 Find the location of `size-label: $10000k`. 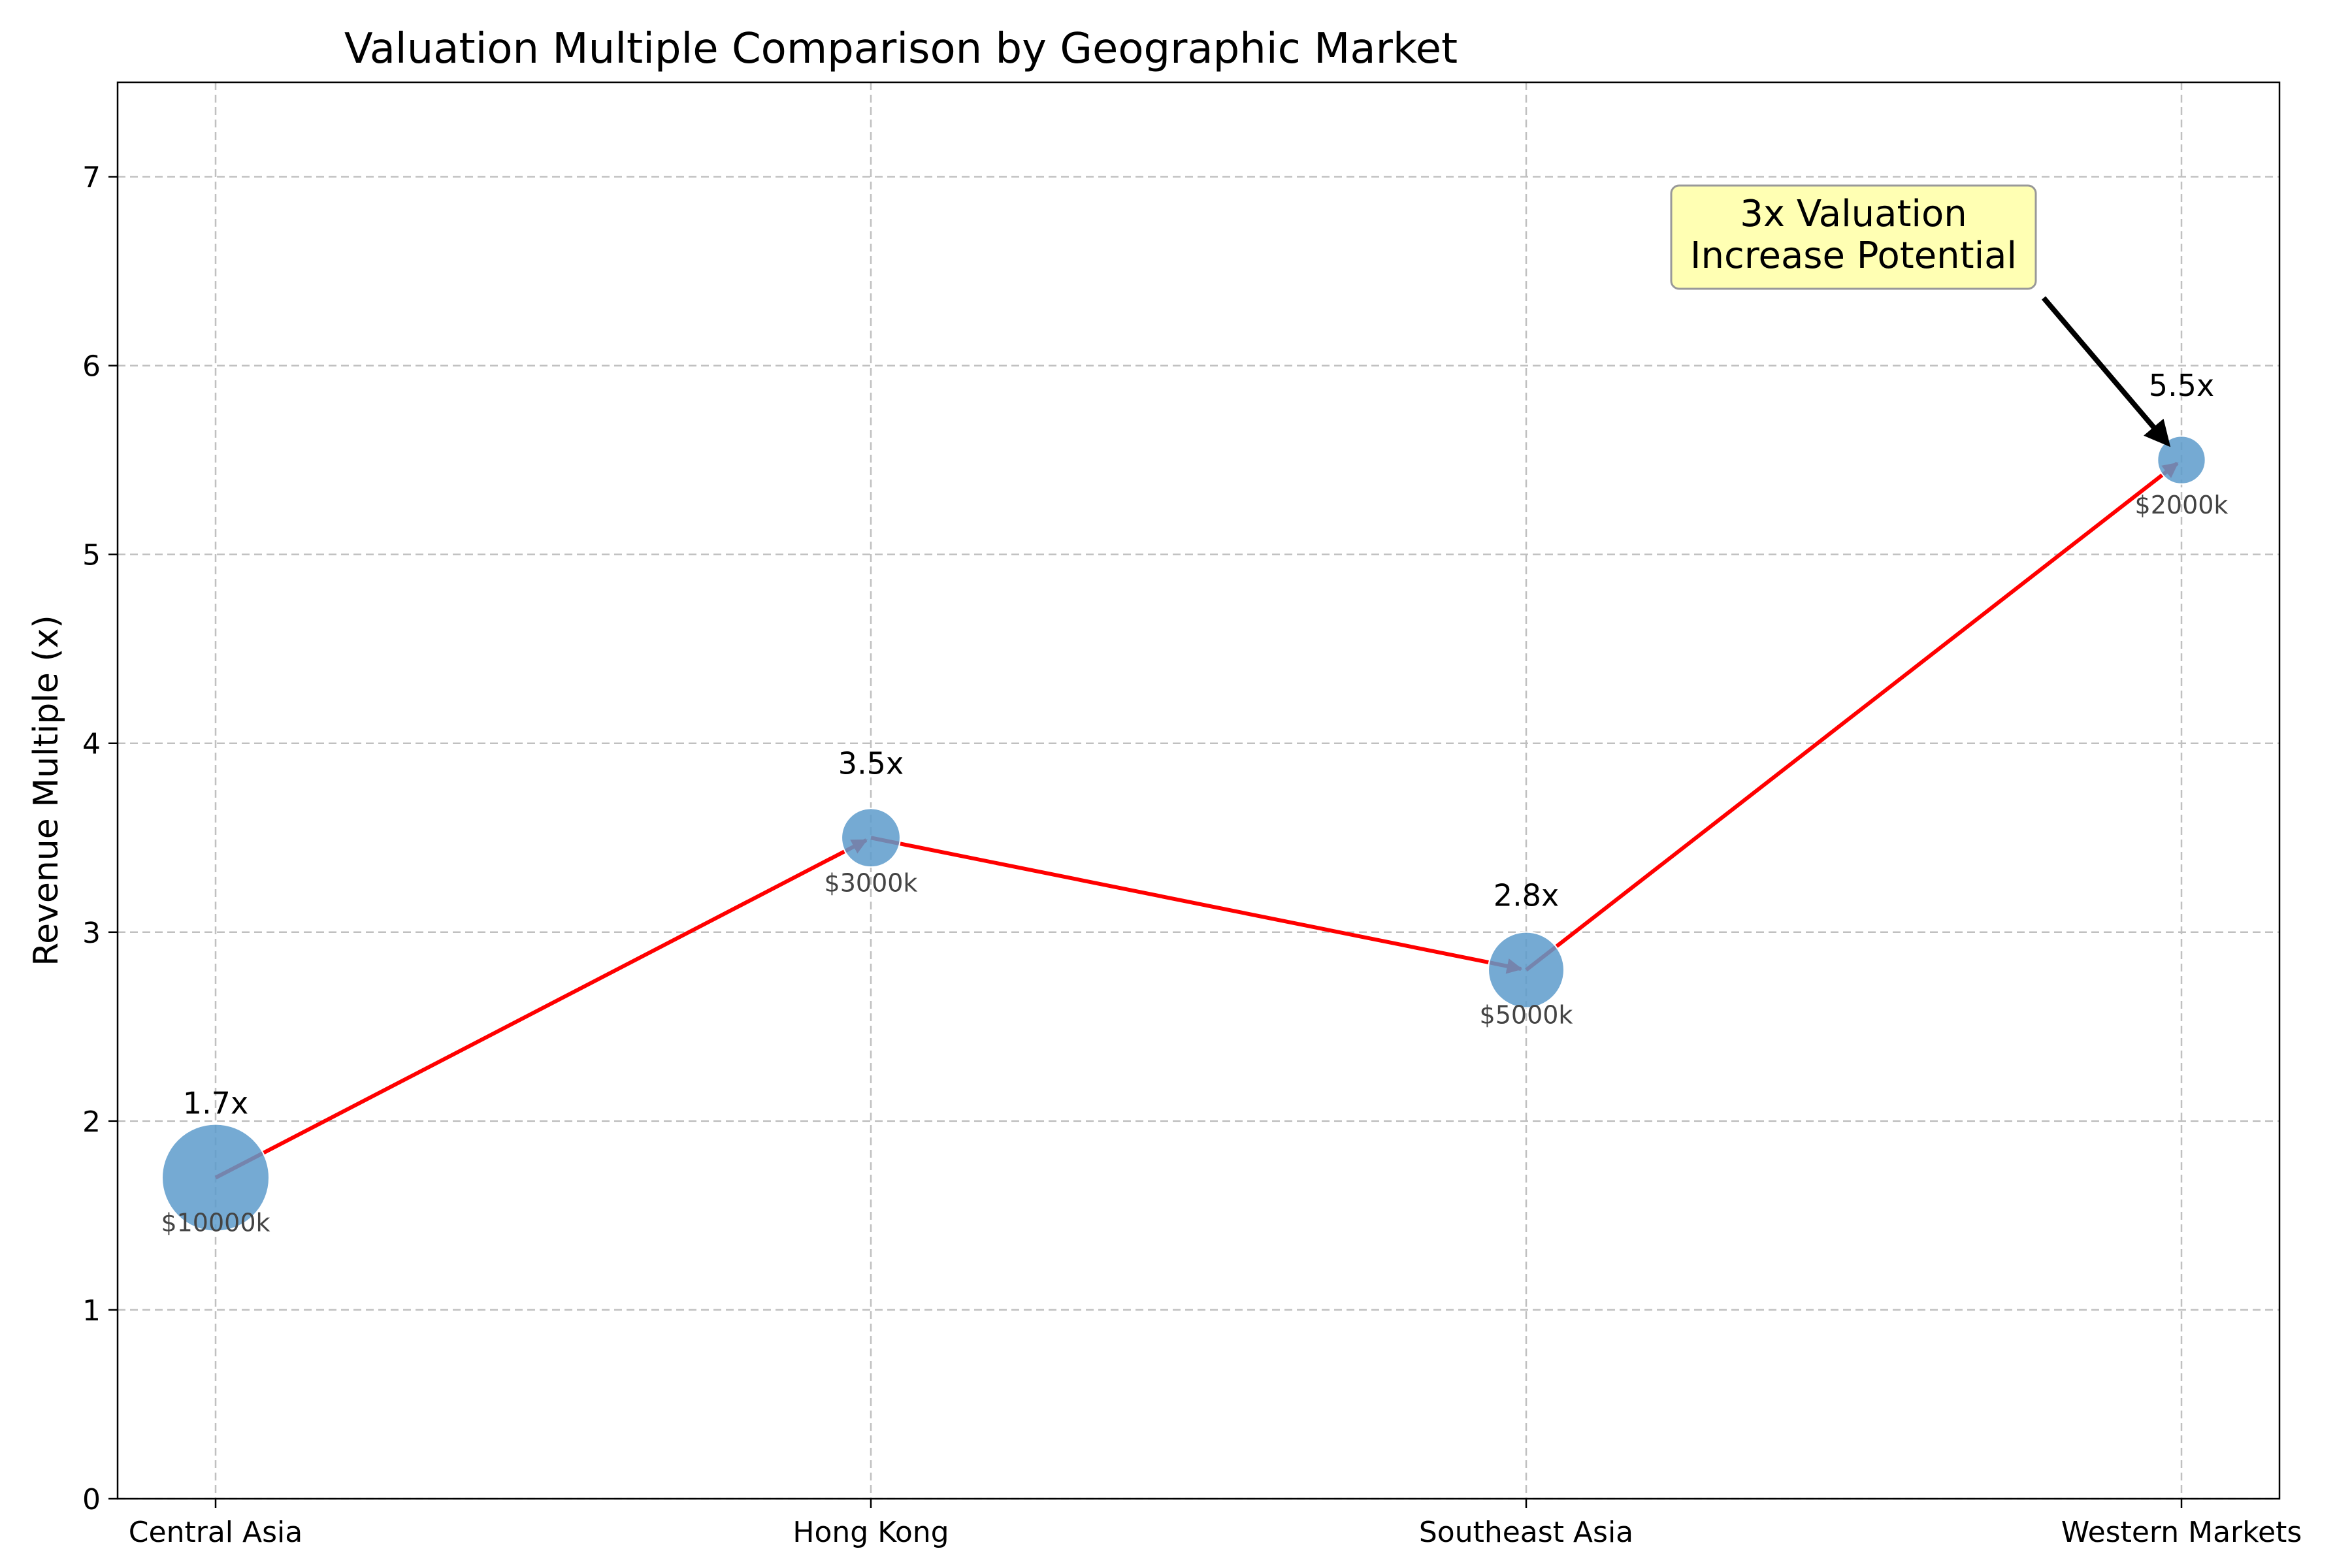

size-label: $10000k is located at coordinates (215, 1223).